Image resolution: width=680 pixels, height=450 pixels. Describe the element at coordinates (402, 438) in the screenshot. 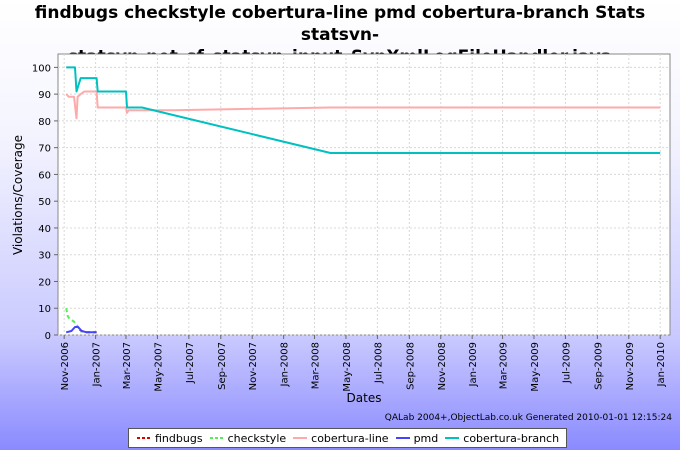

I see `legend-swatch-pmd` at that location.